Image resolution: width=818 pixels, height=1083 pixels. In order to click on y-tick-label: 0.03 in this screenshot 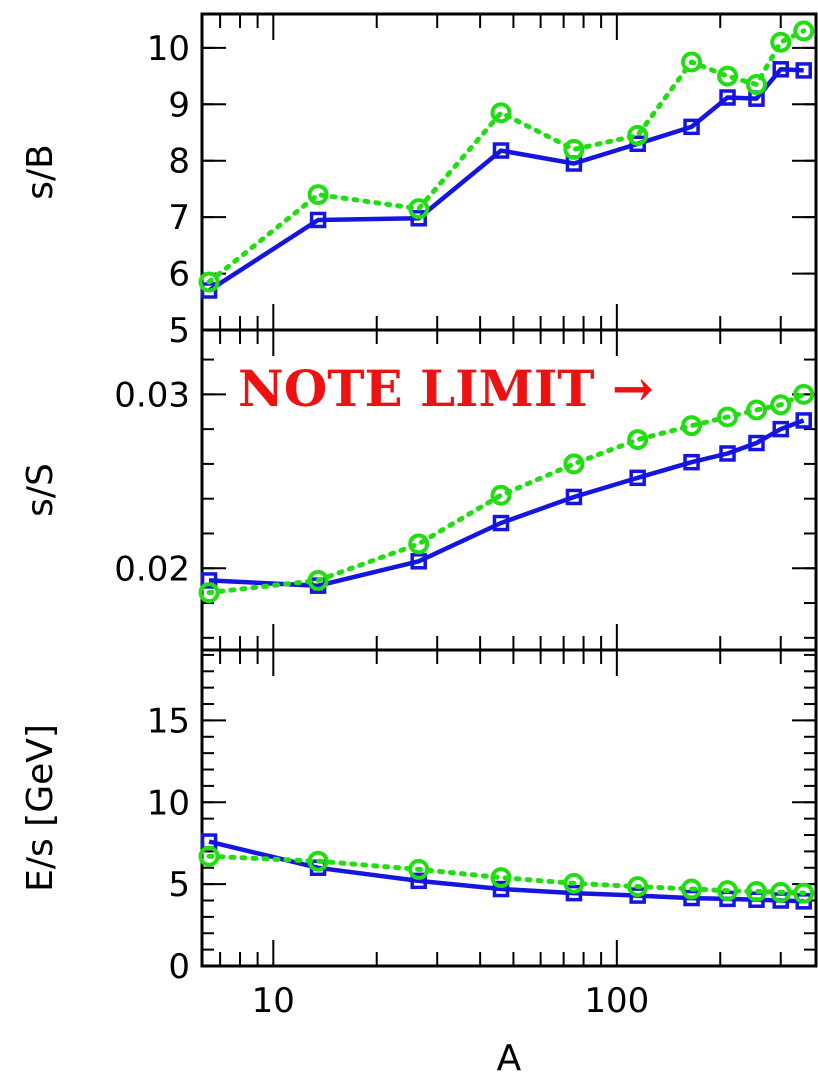, I will do `click(152, 395)`.